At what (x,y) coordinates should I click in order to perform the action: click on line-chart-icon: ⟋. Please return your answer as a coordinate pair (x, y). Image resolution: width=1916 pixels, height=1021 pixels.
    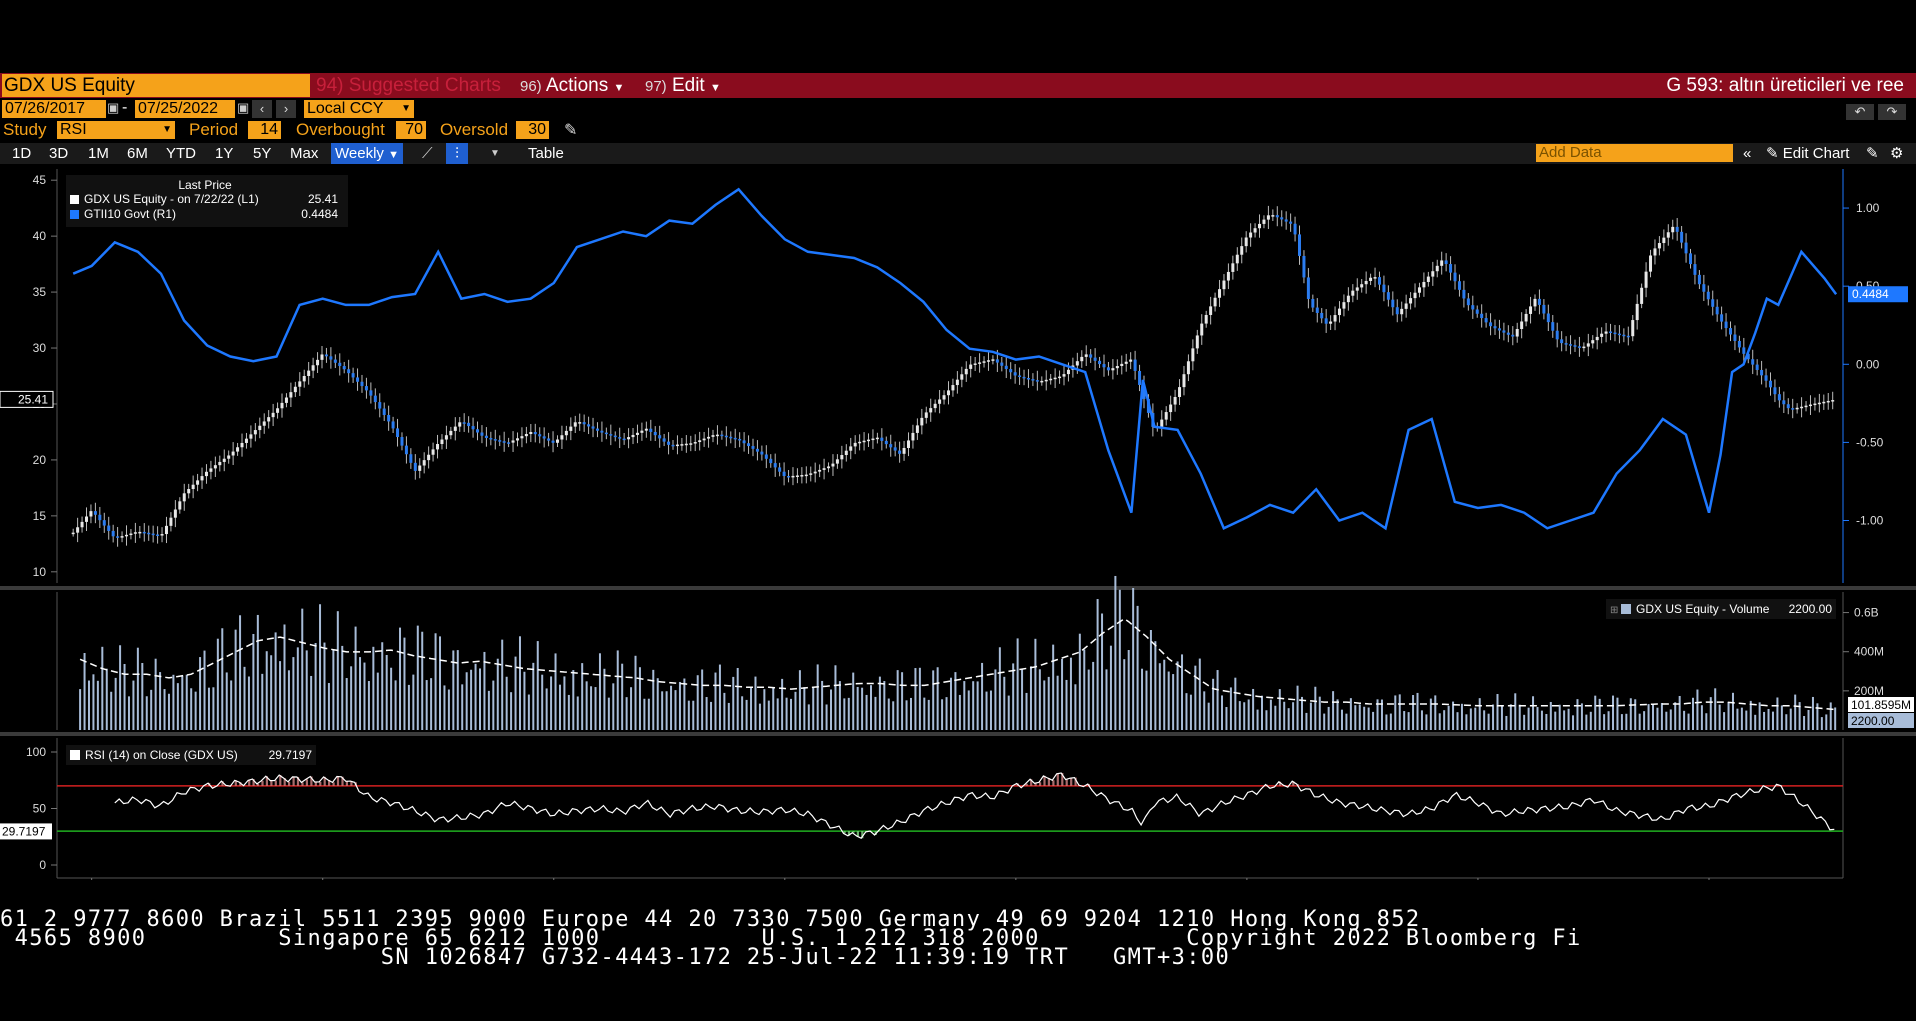
    Looking at the image, I should click on (427, 153).